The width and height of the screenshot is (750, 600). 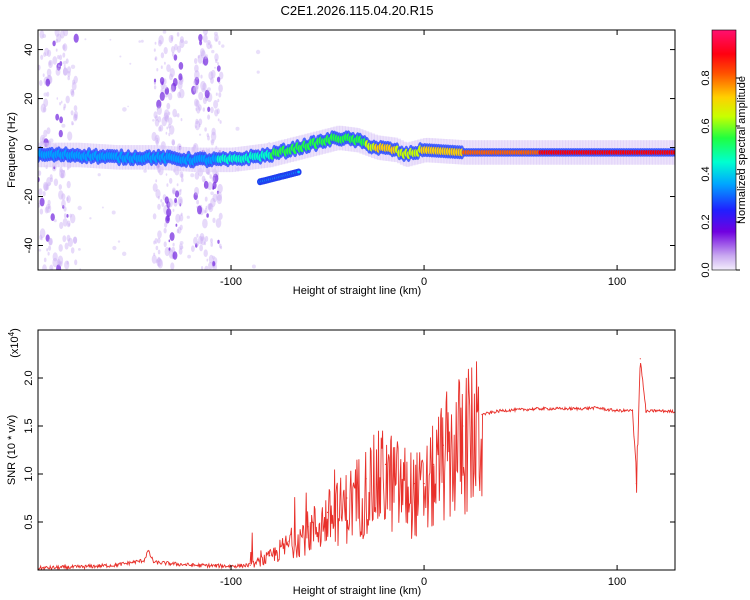 I want to click on colorbar-label: Normalized spectral amplitude, so click(x=742, y=150).